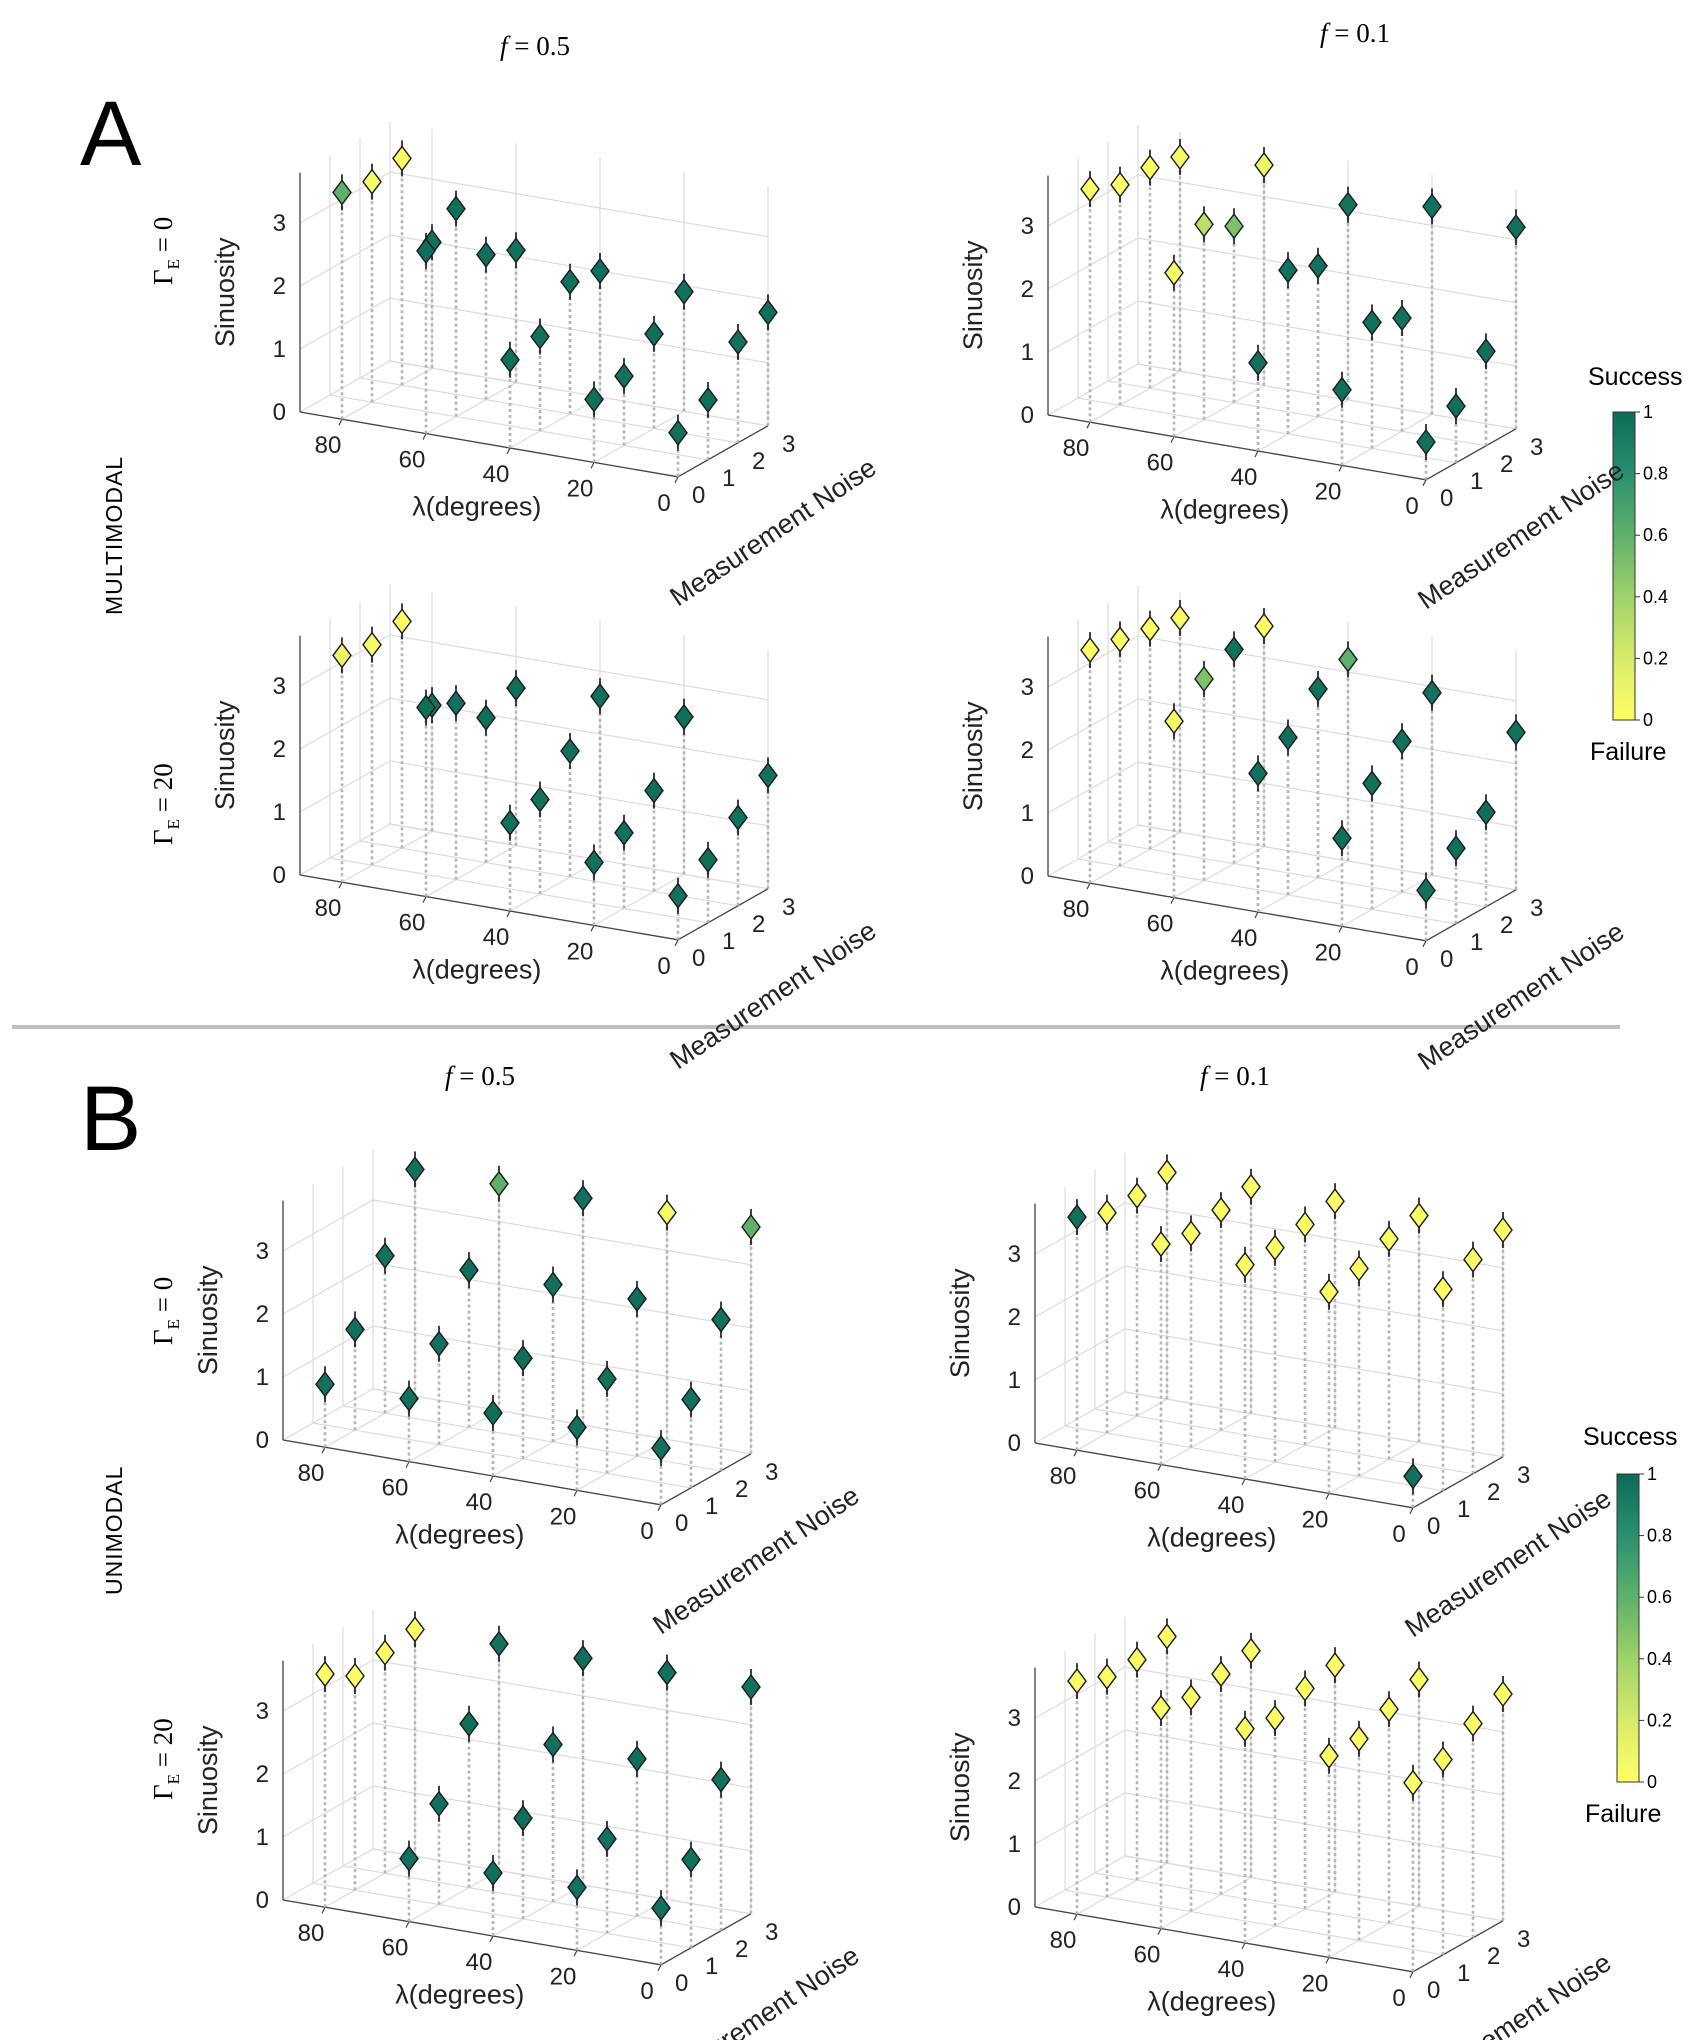 This screenshot has width=1704, height=2040. I want to click on y-tick-label: 1, so click(728, 478).